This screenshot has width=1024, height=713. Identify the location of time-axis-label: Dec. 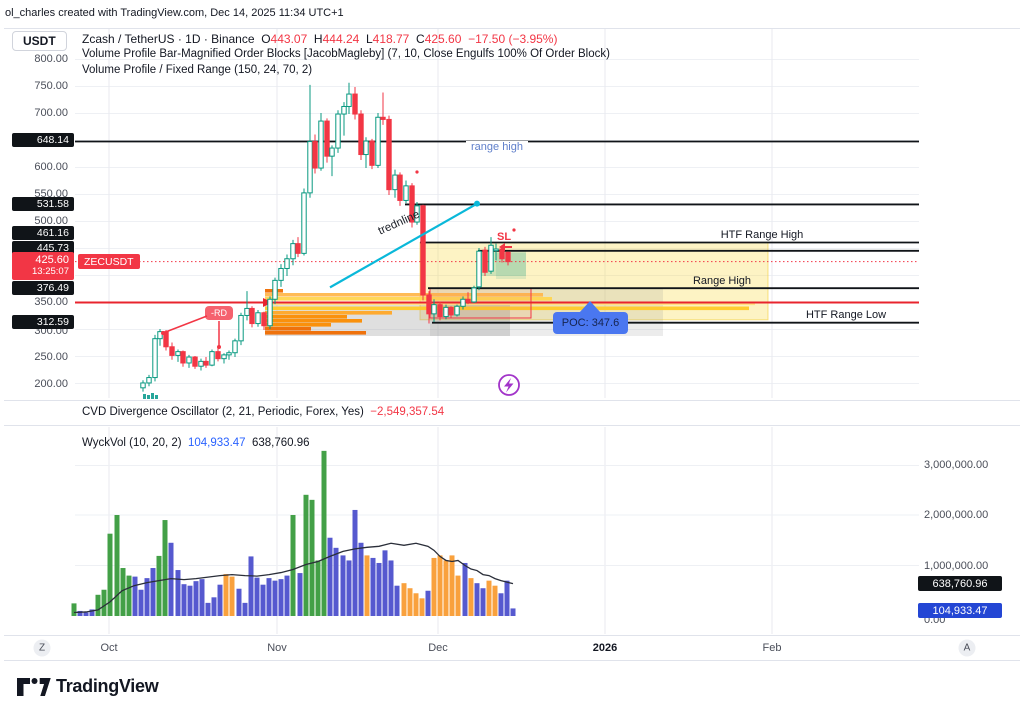
(438, 648).